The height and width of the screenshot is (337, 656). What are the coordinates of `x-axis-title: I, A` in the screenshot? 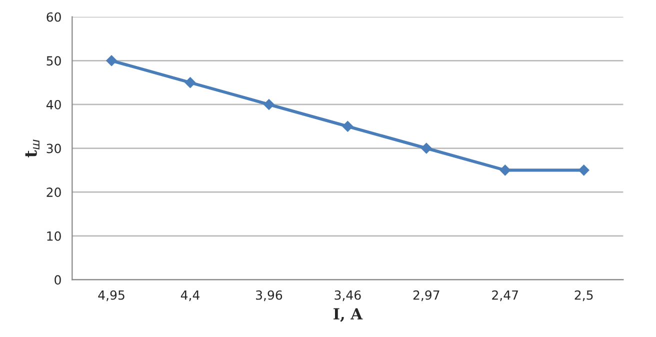 It's located at (348, 315).